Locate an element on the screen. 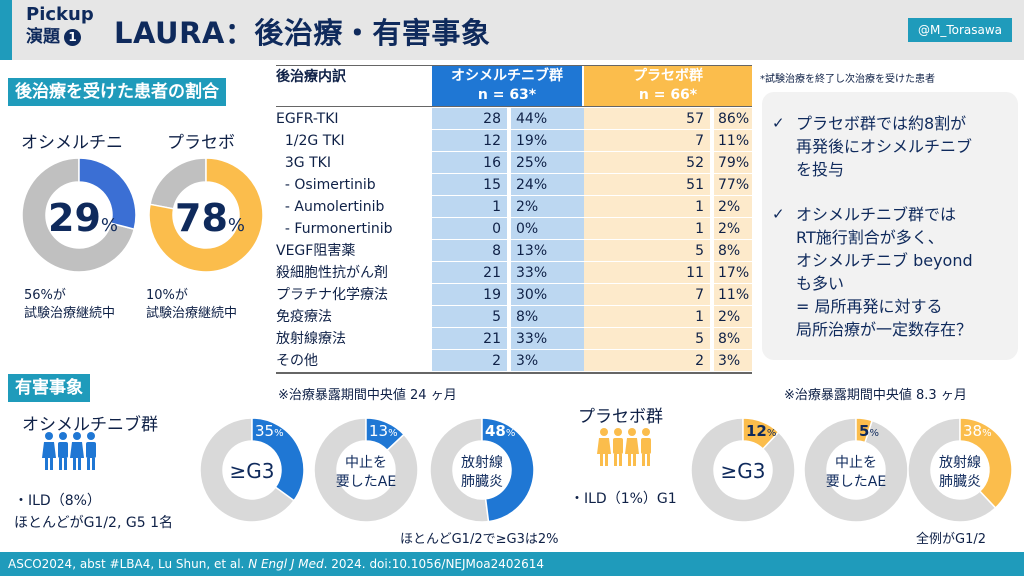 The width and height of the screenshot is (1024, 576). cell-placebo-n: 2 is located at coordinates (648, 360).